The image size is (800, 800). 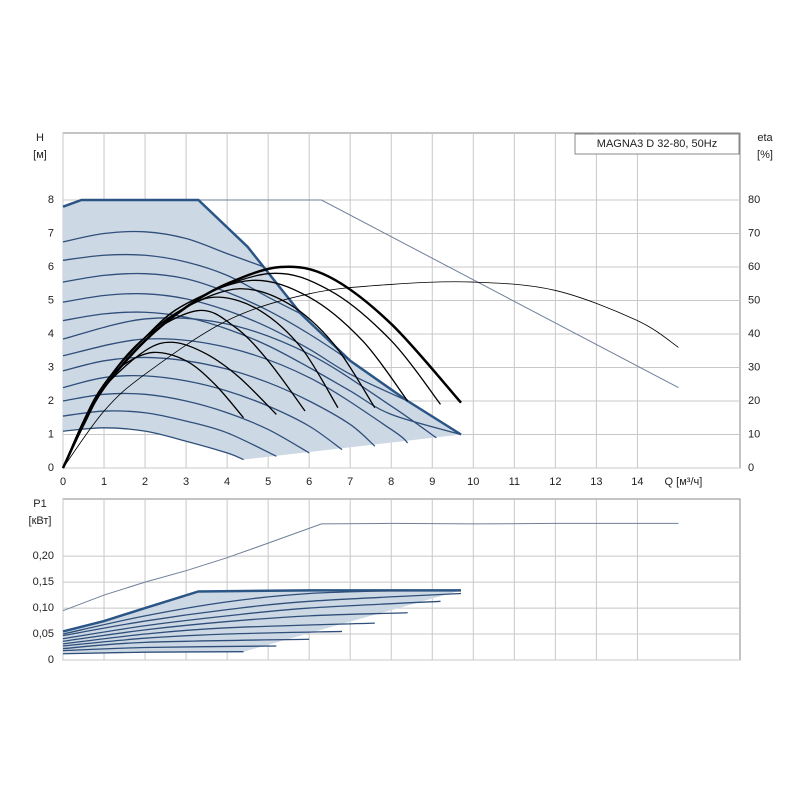 I want to click on title-box, so click(x=657, y=144).